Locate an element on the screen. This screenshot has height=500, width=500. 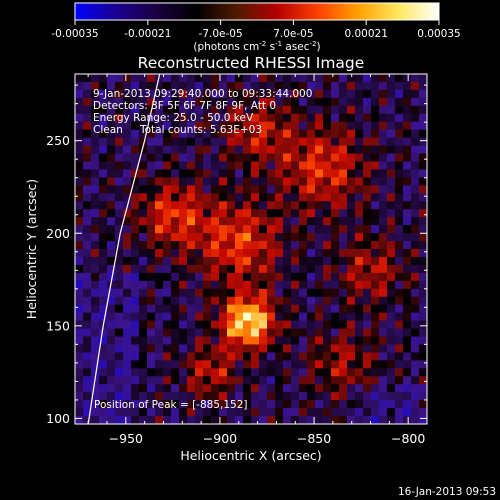
x-tick-label: −900 is located at coordinates (220, 438).